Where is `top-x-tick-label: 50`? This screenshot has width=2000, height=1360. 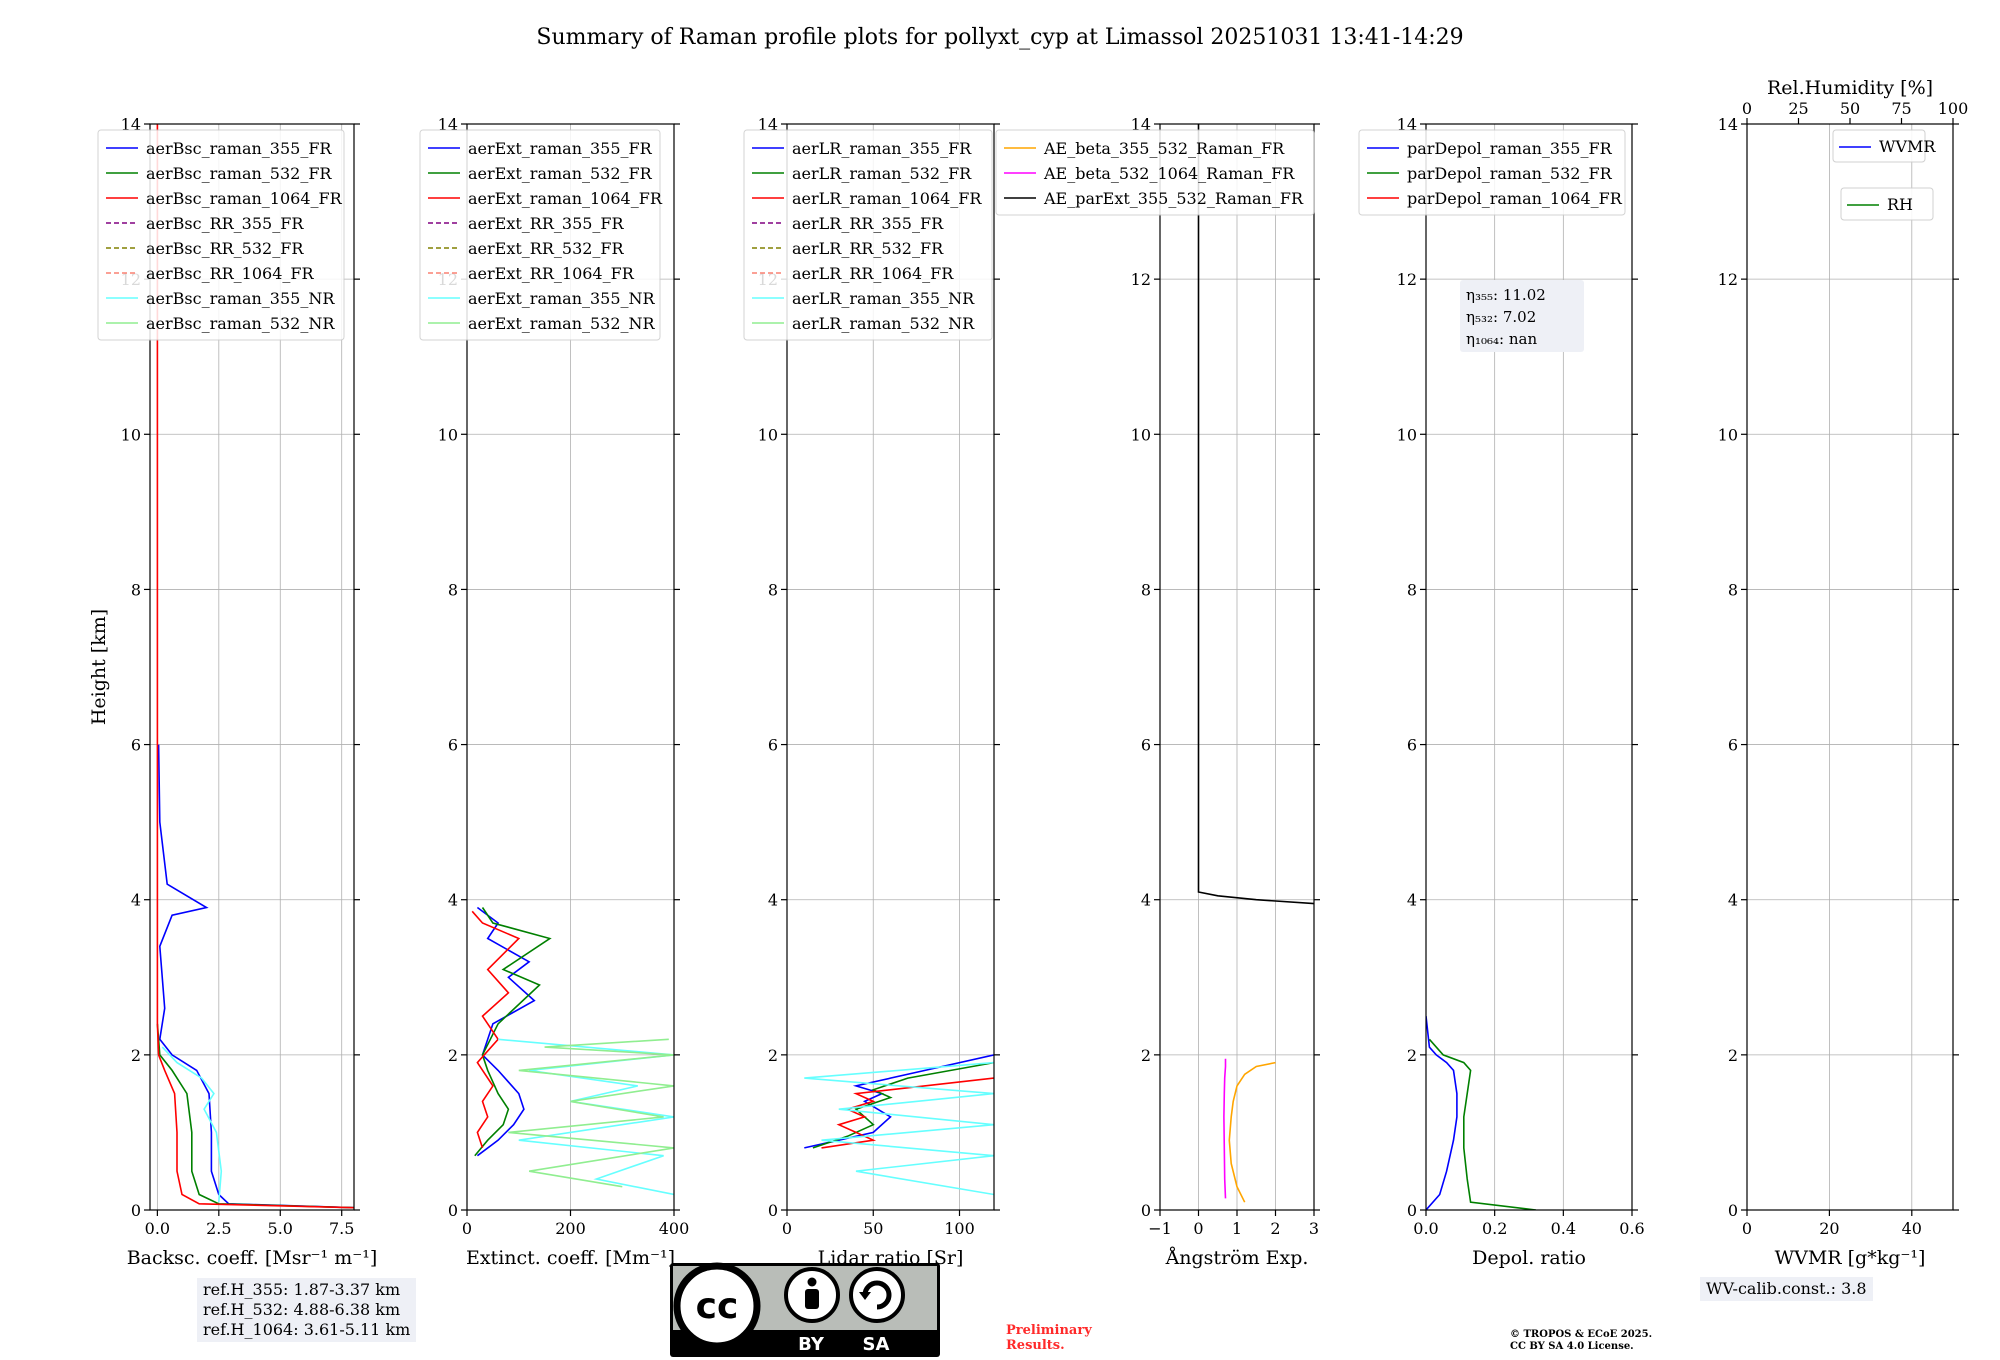
top-x-tick-label: 50 is located at coordinates (1850, 108).